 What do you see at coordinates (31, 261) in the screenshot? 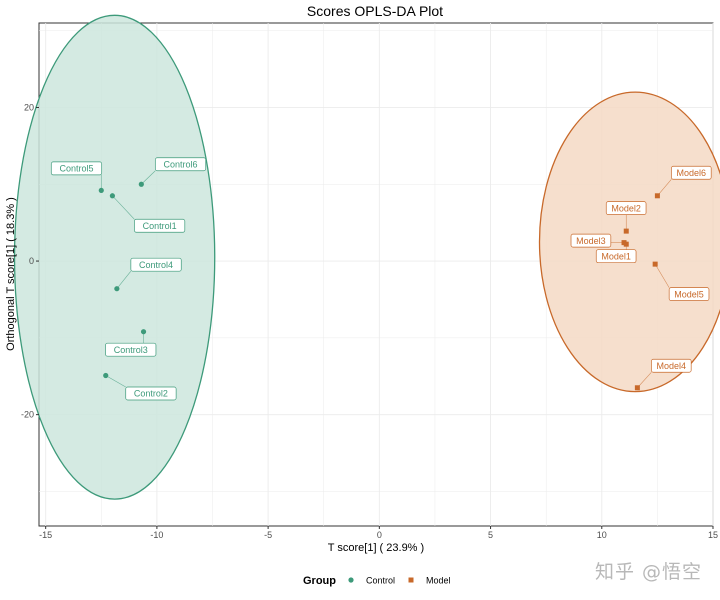
I see `y-tick-label: 0` at bounding box center [31, 261].